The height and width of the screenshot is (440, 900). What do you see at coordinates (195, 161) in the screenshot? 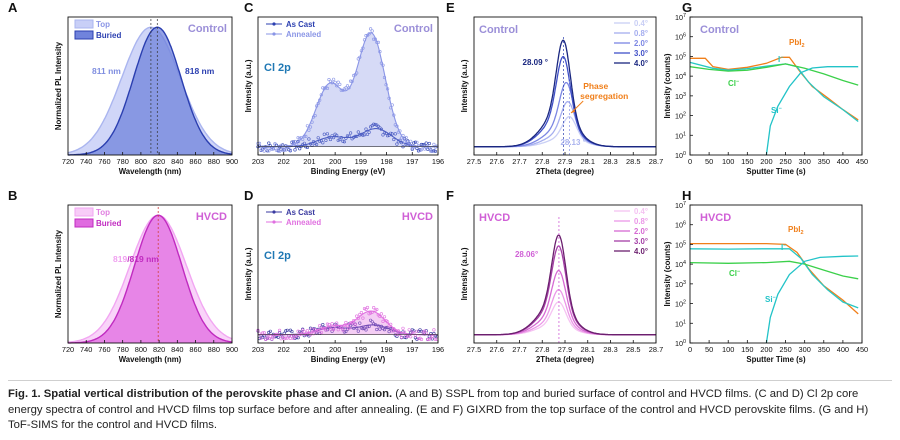
I see `x-tick-label: 860` at bounding box center [195, 161].